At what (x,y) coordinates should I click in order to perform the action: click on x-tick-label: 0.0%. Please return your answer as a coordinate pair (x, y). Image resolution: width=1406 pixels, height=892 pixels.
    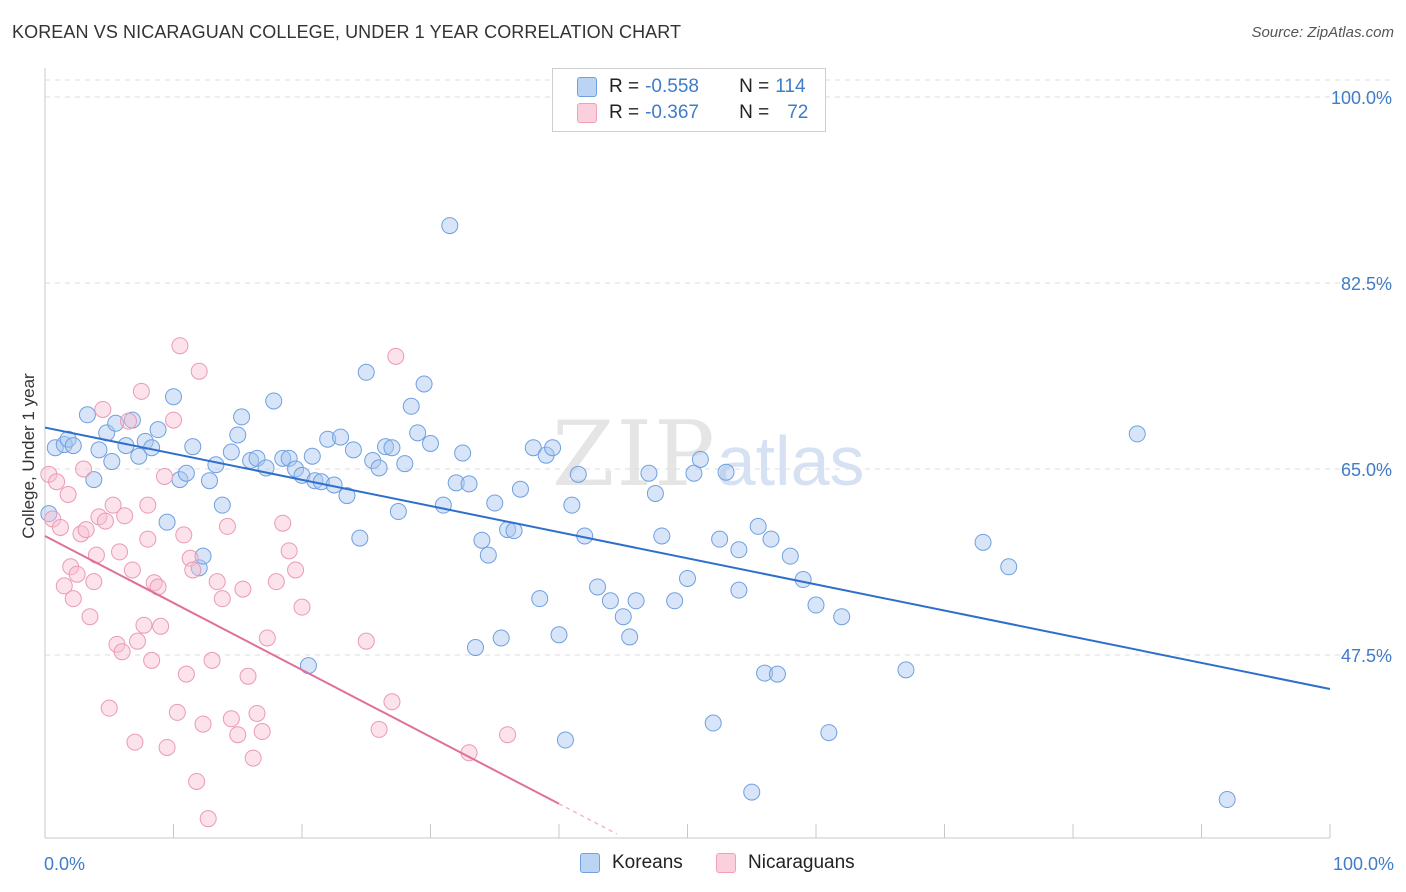
    Looking at the image, I should click on (64, 864).